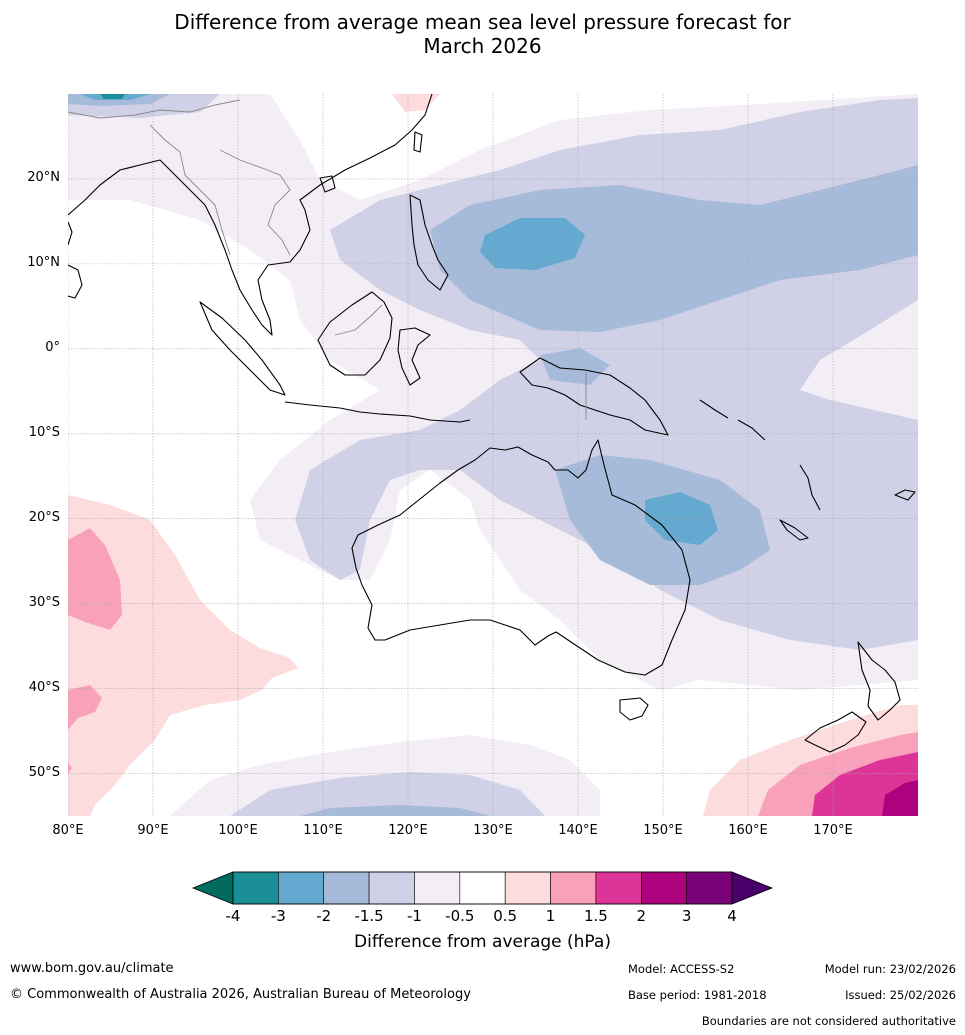 The image size is (965, 1035). I want to click on colorbar, so click(482, 888).